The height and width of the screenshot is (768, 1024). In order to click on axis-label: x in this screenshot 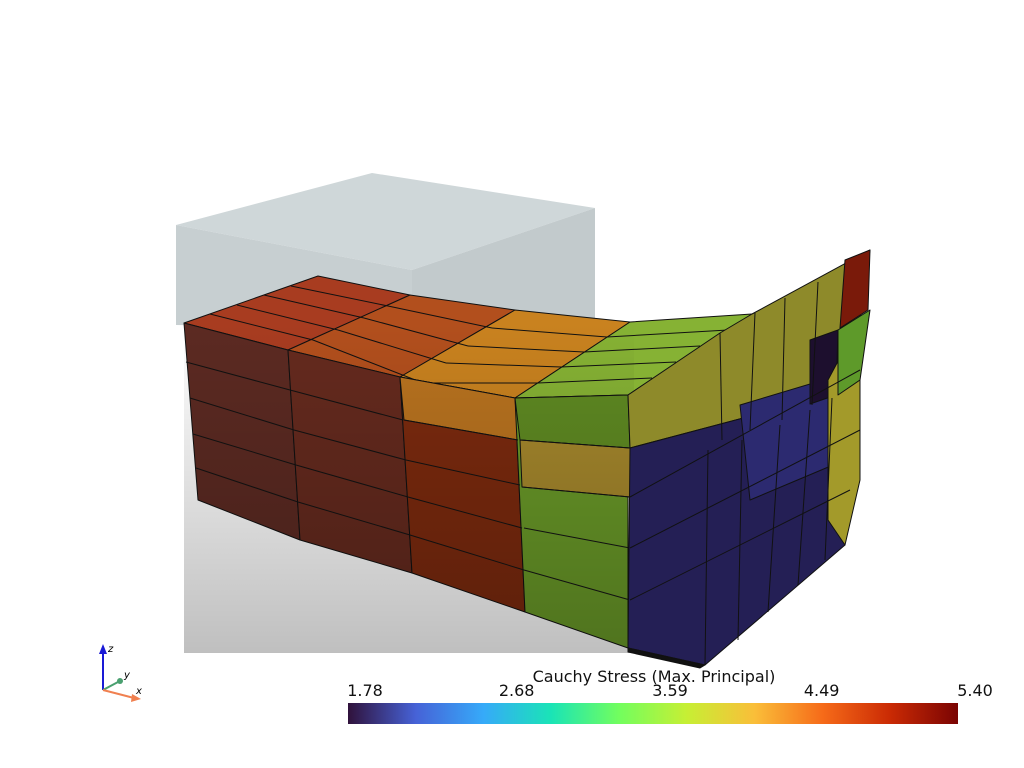, I will do `click(138, 691)`.